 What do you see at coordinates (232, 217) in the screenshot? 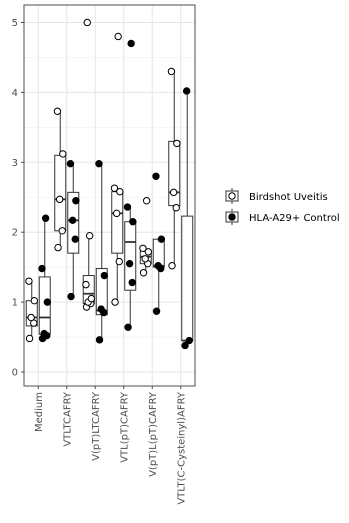
I see `legend-filled-circle-marker` at bounding box center [232, 217].